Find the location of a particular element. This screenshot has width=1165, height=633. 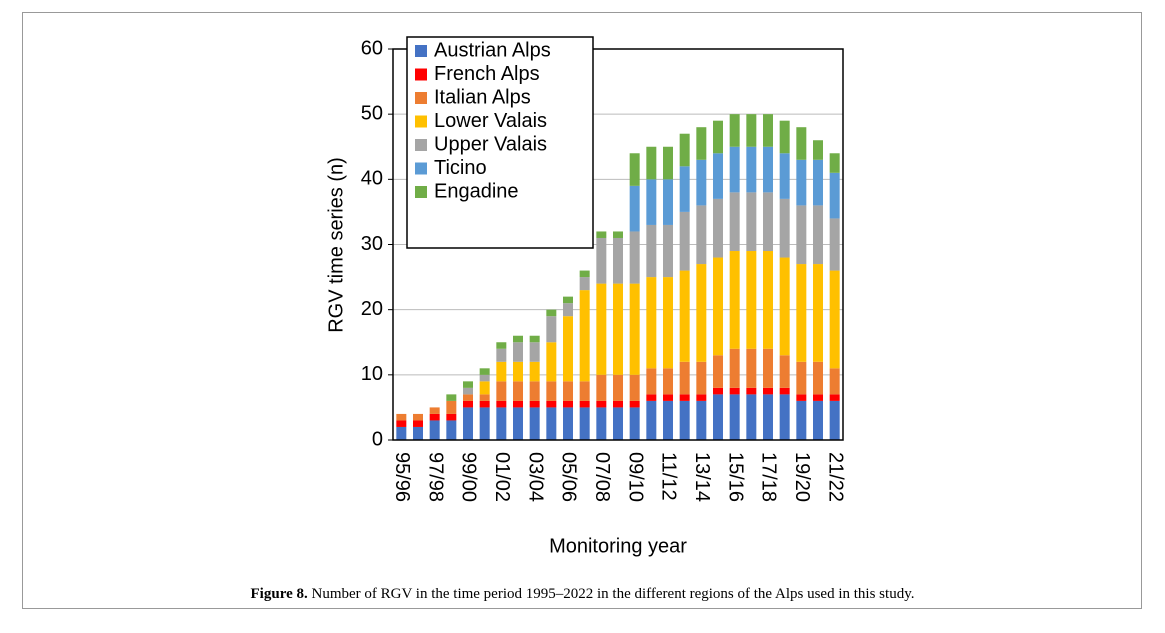

legend-label: French Alps is located at coordinates (487, 74).